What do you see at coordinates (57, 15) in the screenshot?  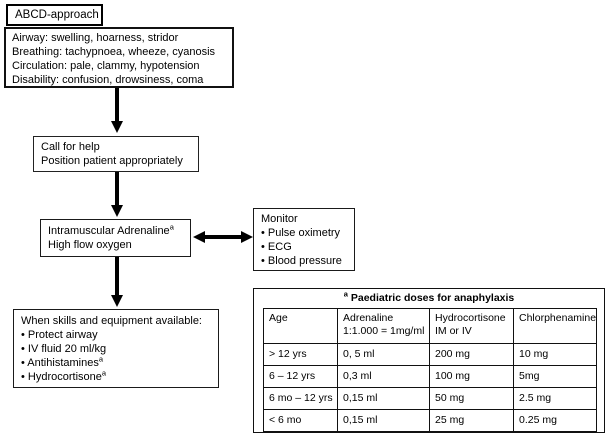 I see `abcd-approach-label: ABCD-approach` at bounding box center [57, 15].